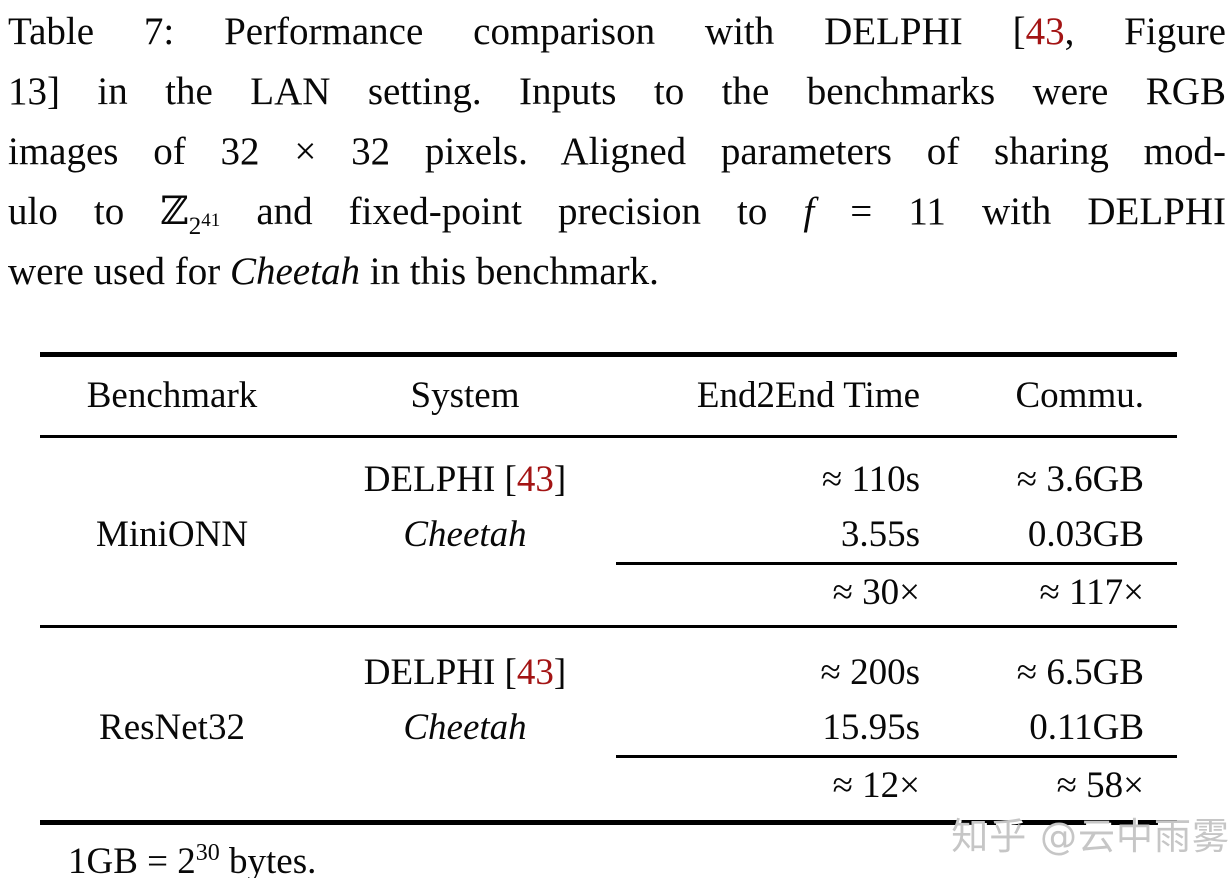  I want to click on comm-value: ≈ 6.5GB, so click(1080, 672).